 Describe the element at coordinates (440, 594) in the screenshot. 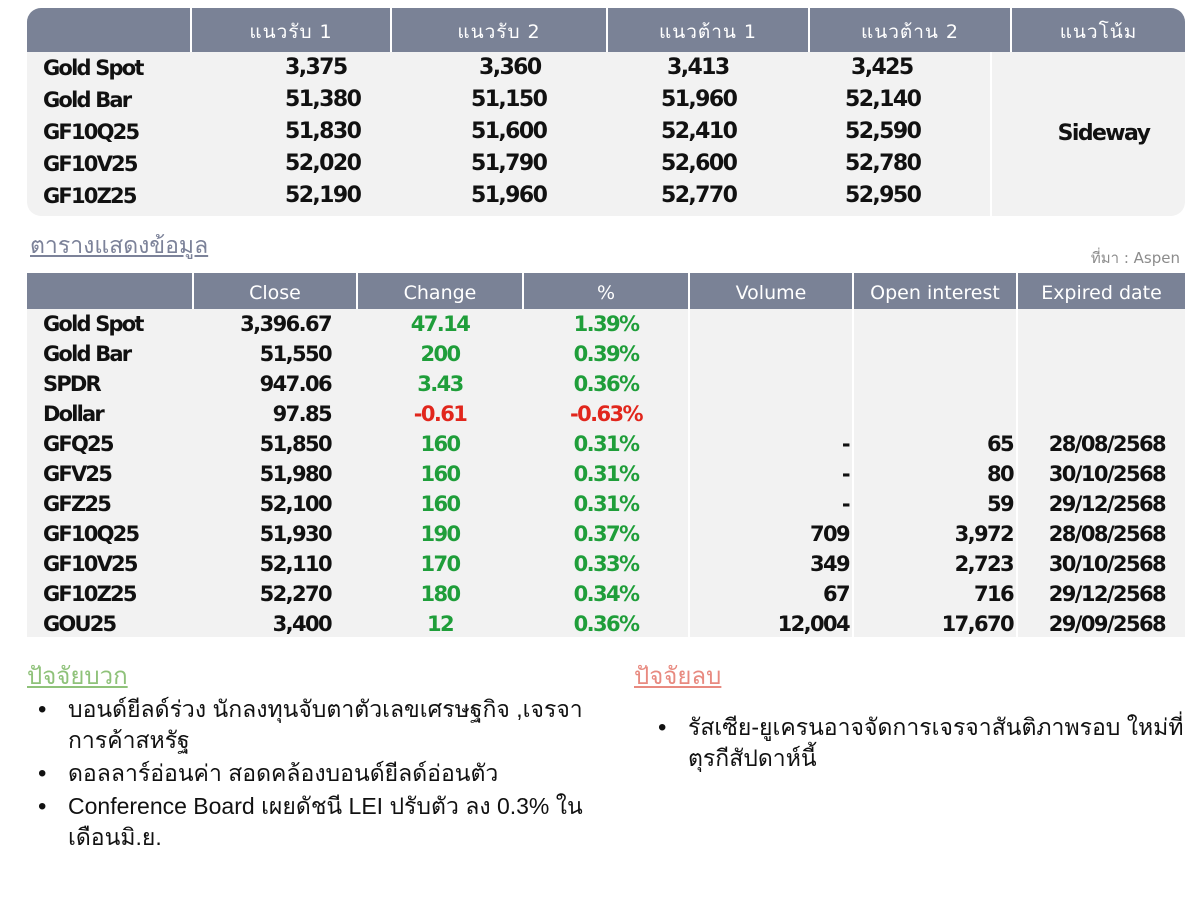

I see `change-value: 180` at that location.